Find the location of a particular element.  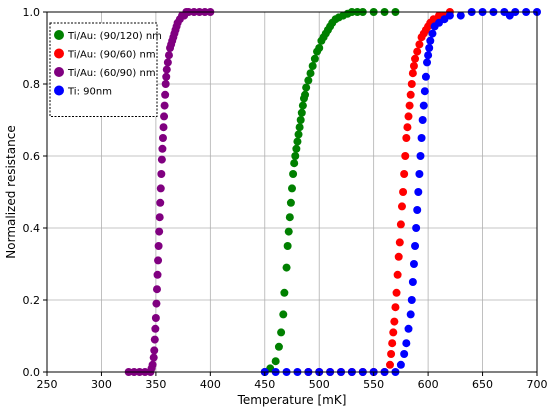

x-tick-label: 600 is located at coordinates (428, 384).